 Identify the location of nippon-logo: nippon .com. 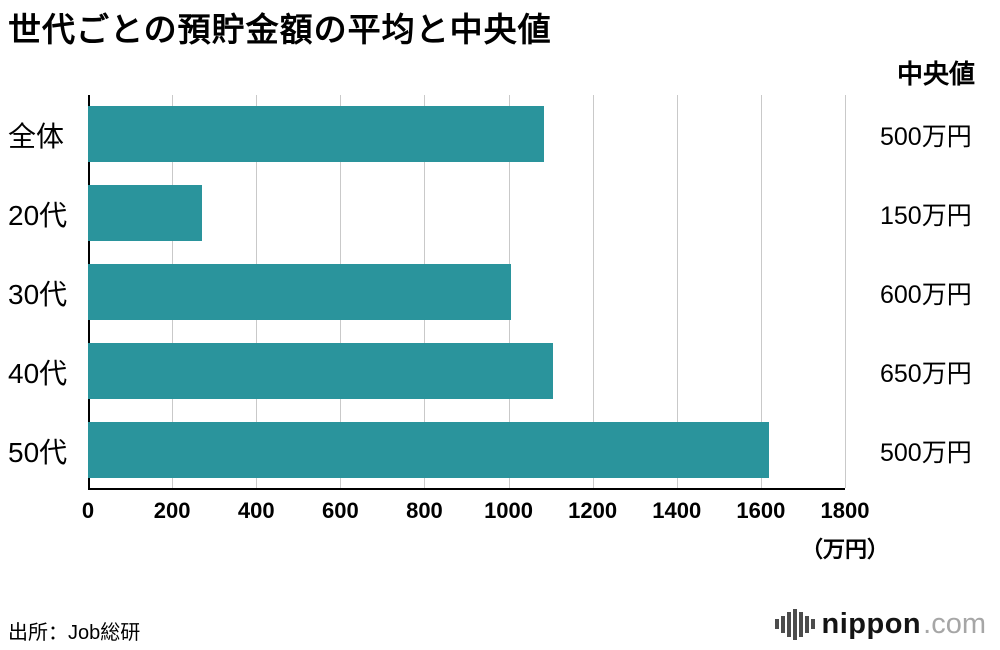
(880, 624).